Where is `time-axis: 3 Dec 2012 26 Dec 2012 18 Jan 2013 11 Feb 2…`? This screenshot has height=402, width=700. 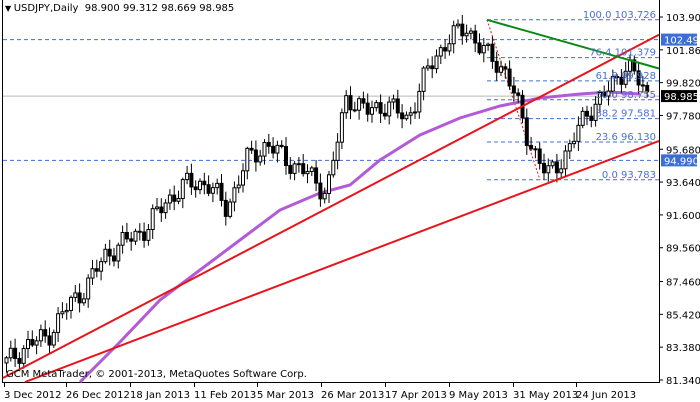
time-axis: 3 Dec 2012 26 Dec 2012 18 Jan 2013 11 Feb 2… is located at coordinates (320, 391).